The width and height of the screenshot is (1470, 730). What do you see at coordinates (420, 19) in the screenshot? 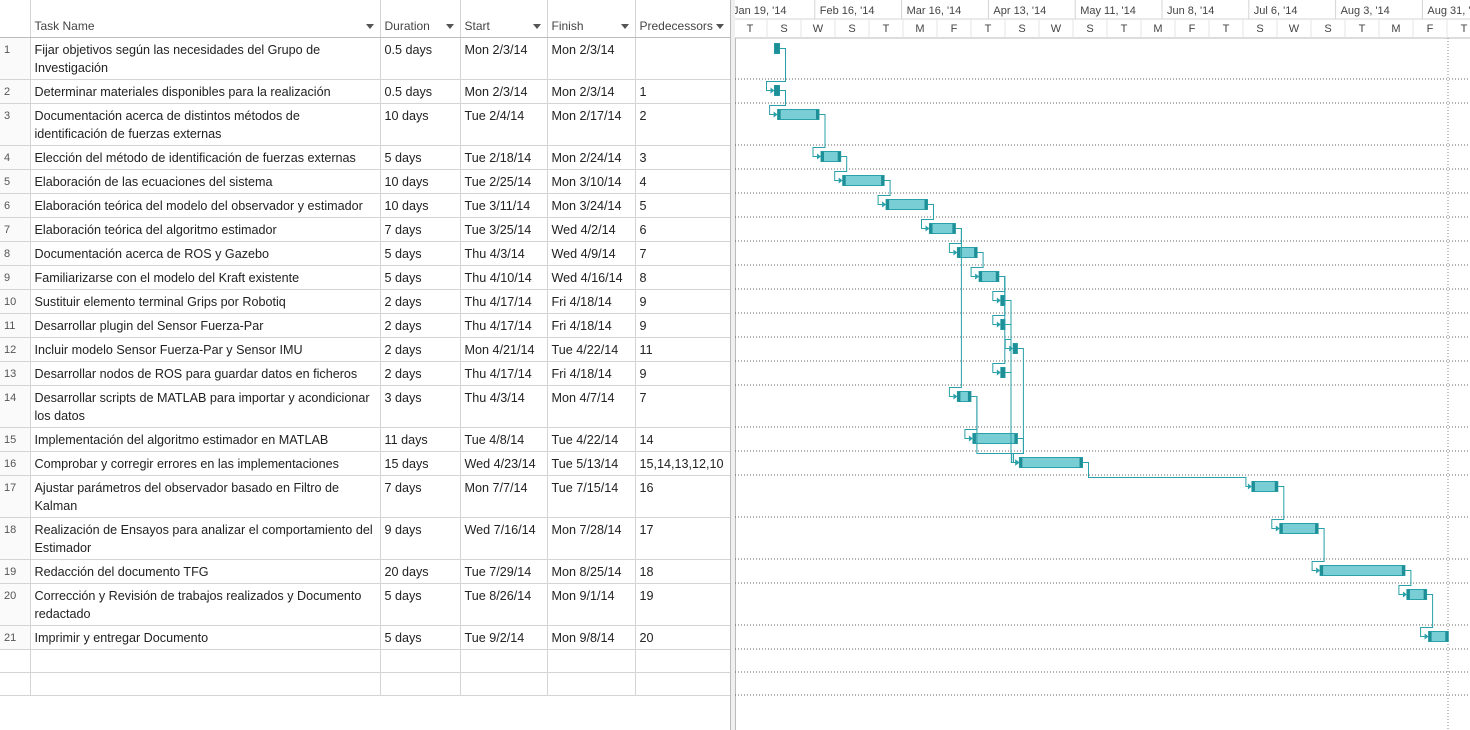
I see `column-header: Duration` at bounding box center [420, 19].